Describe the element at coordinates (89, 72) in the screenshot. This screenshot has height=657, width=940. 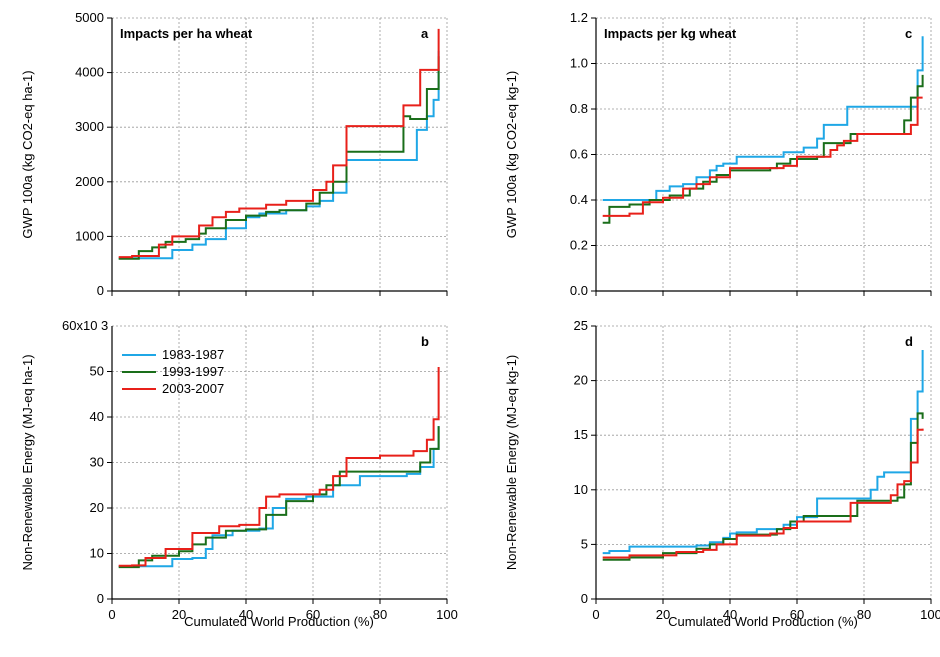
I see `y-tick-label: 4000` at that location.